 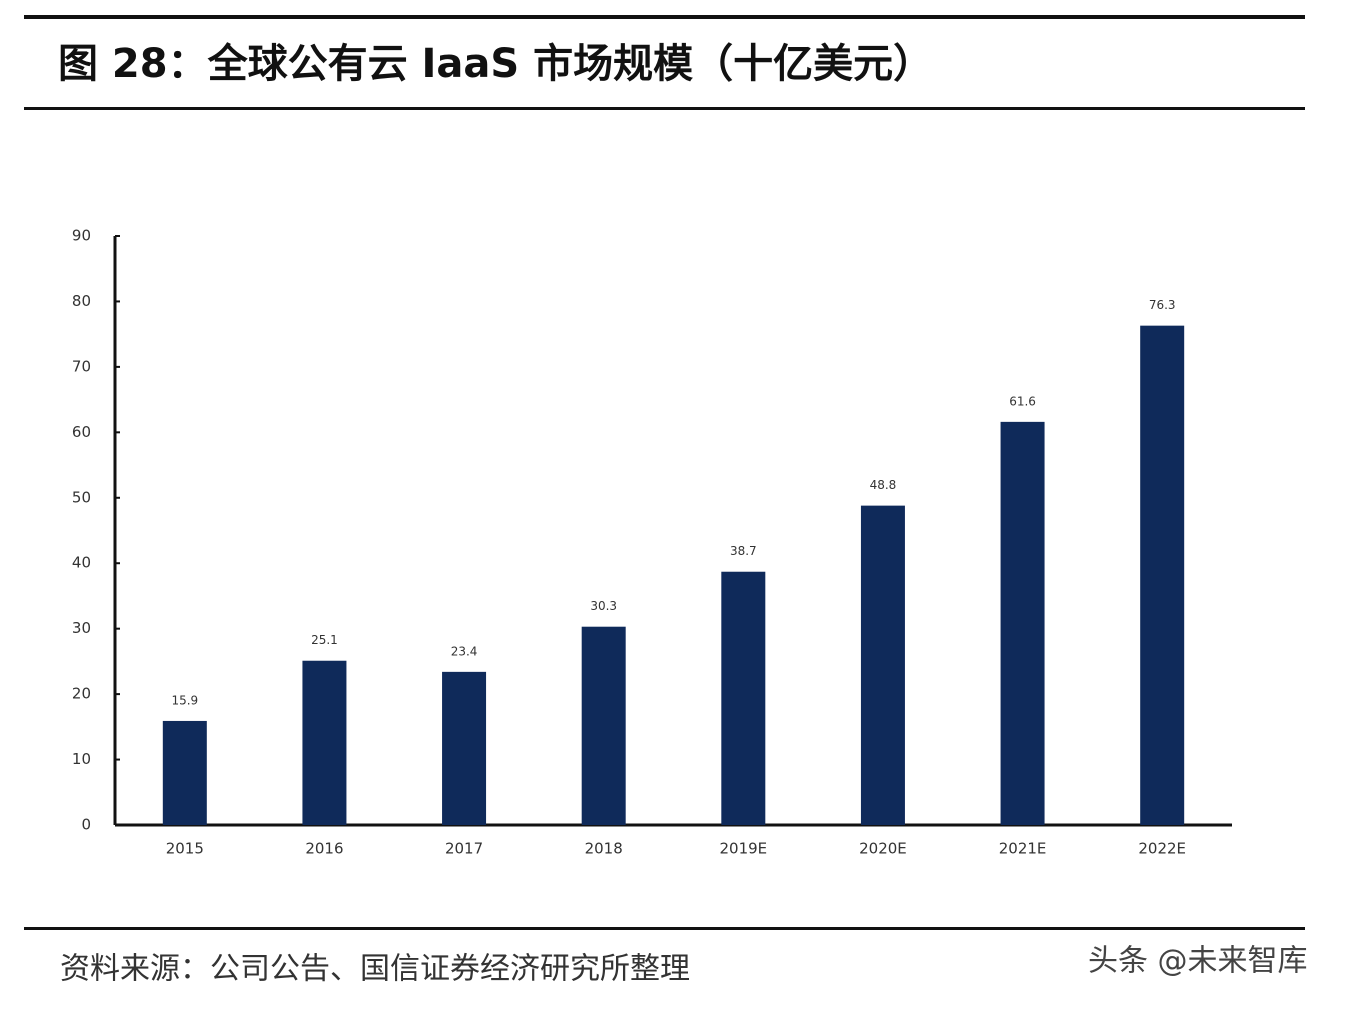 I want to click on source-note: 资料来源：公司公告、国信证券经济研究所整理, so click(x=375, y=969).